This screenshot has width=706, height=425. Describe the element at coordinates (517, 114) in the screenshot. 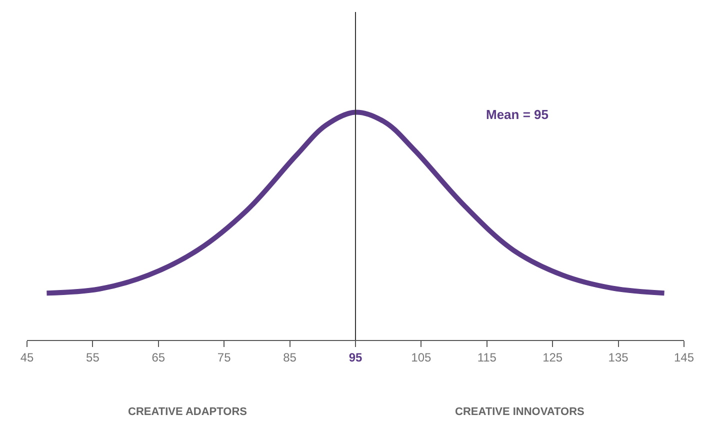

I see `annotation: Mean = 95` at that location.